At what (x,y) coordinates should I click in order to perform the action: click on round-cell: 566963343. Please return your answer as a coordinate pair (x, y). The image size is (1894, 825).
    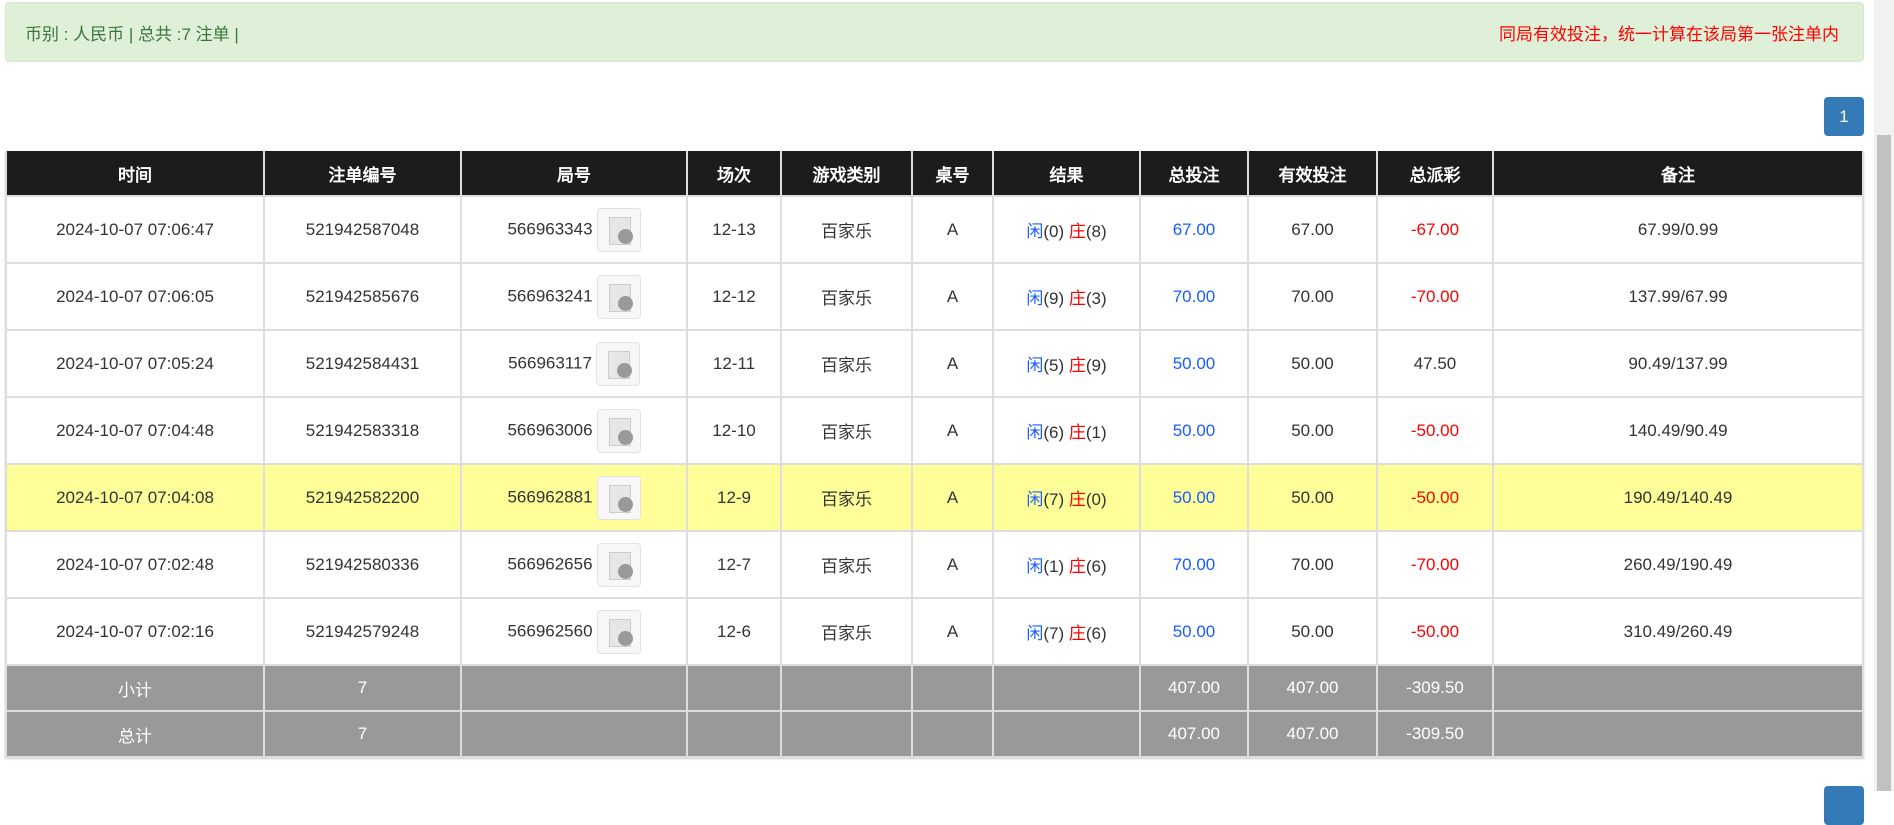
    Looking at the image, I should click on (574, 229).